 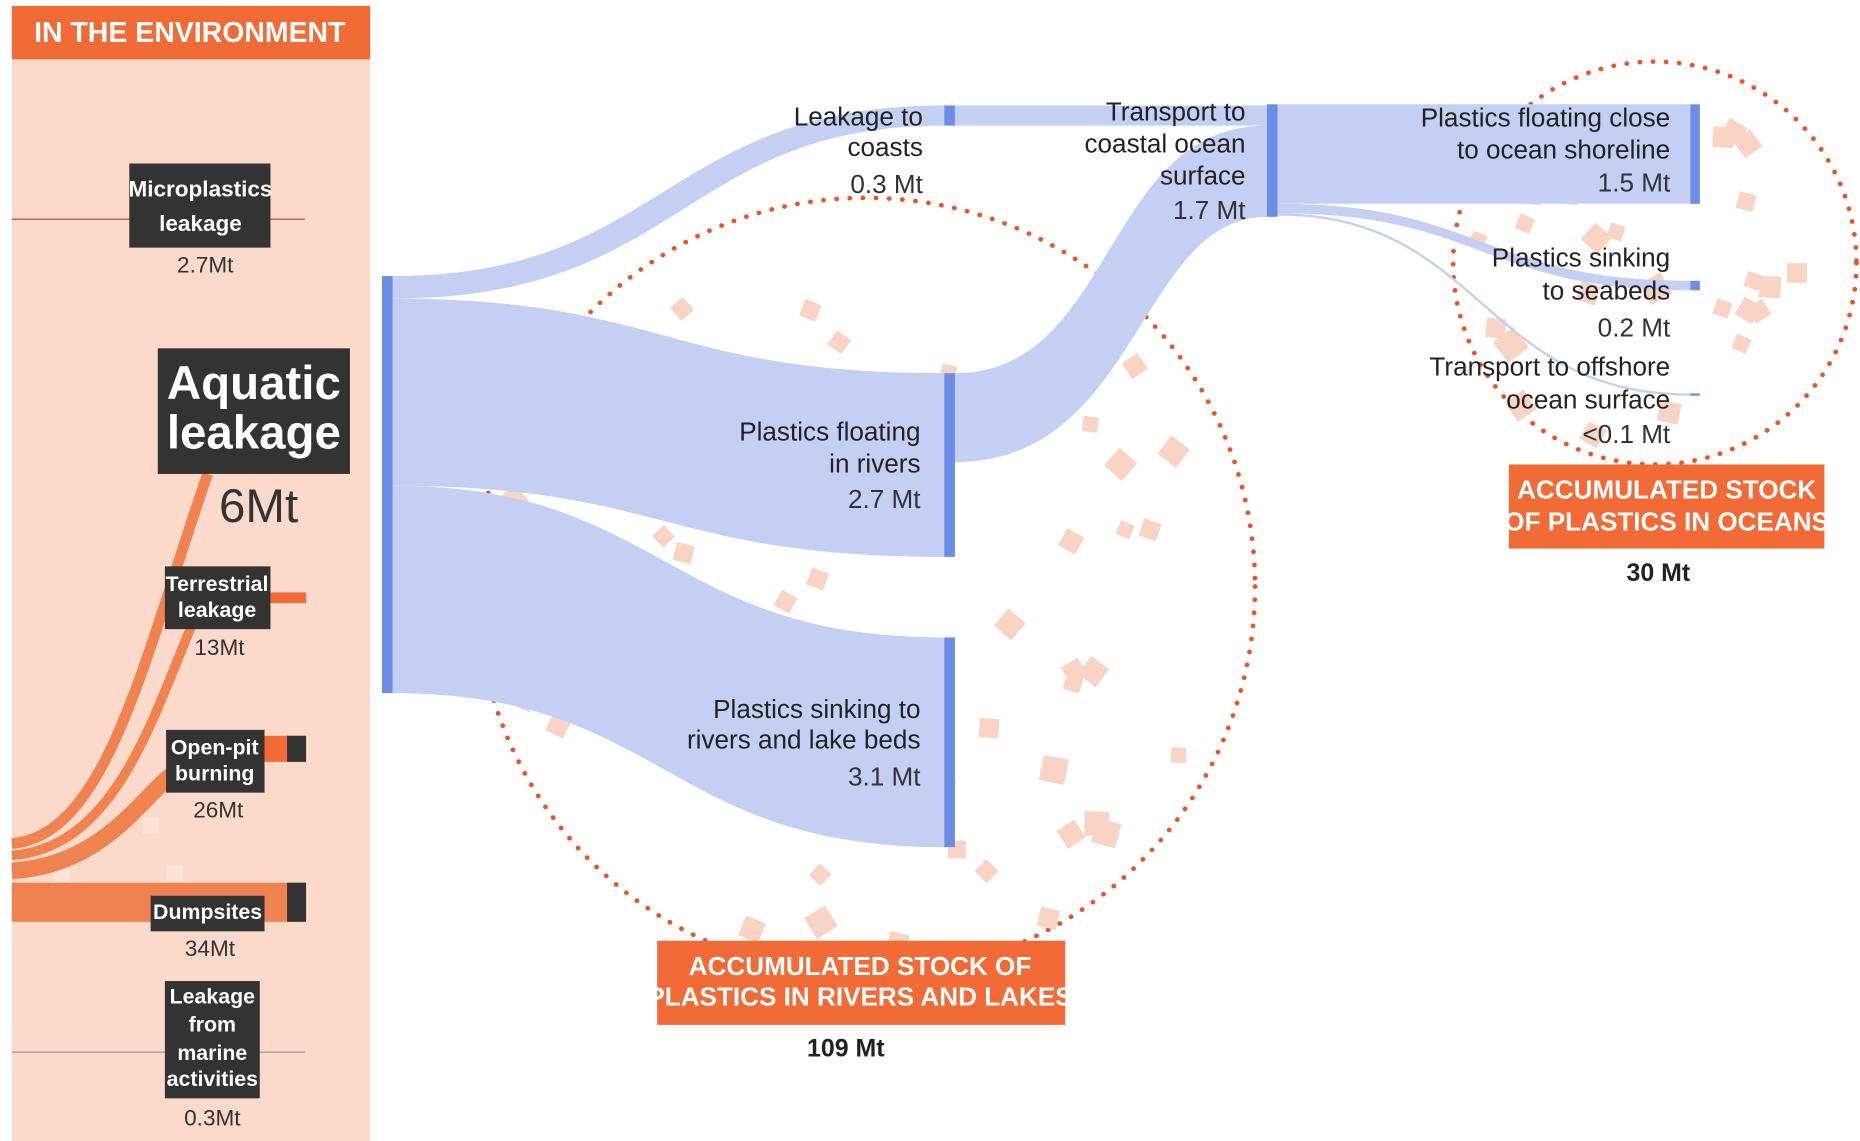 What do you see at coordinates (858, 116) in the screenshot?
I see `node-label: Leakage to` at bounding box center [858, 116].